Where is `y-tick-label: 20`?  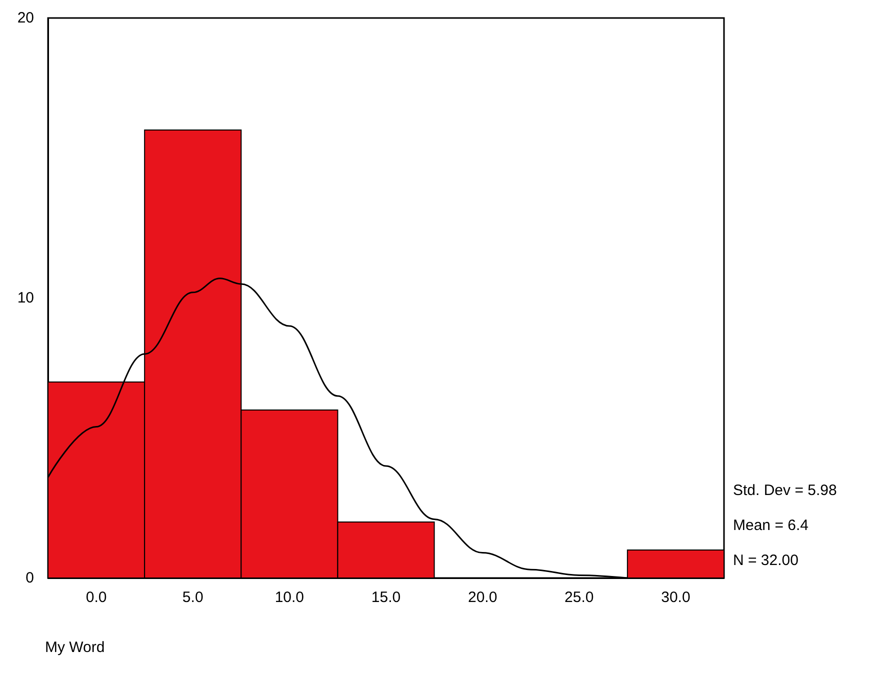 y-tick-label: 20 is located at coordinates (25, 18).